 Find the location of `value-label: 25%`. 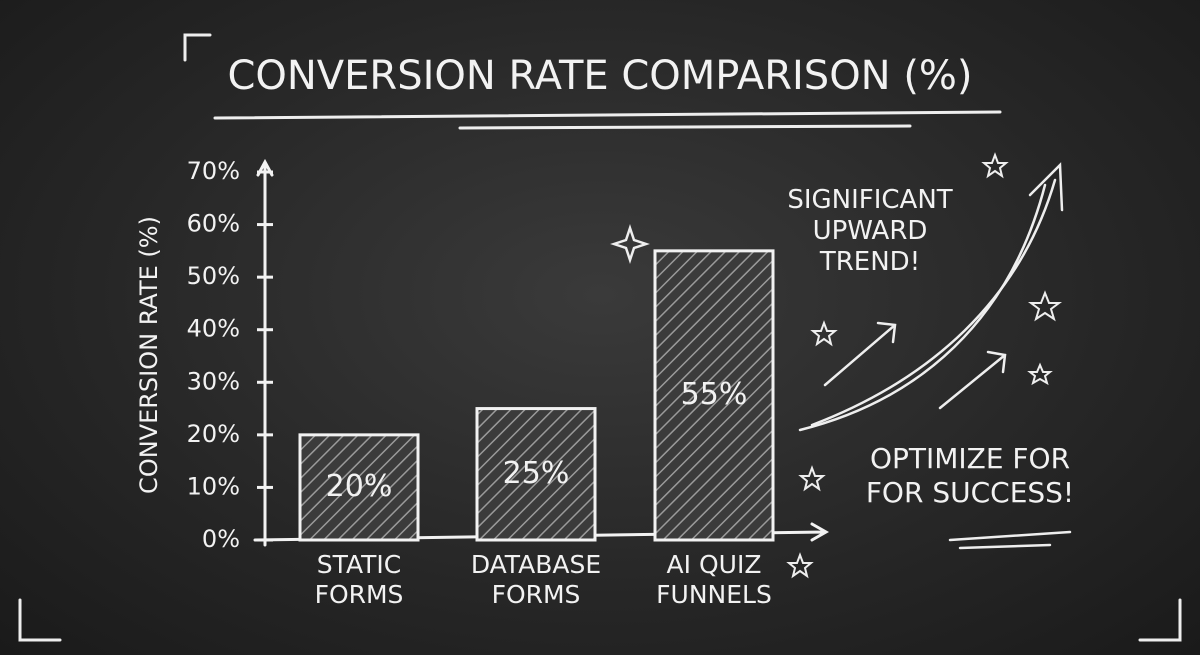

value-label: 25% is located at coordinates (536, 473).